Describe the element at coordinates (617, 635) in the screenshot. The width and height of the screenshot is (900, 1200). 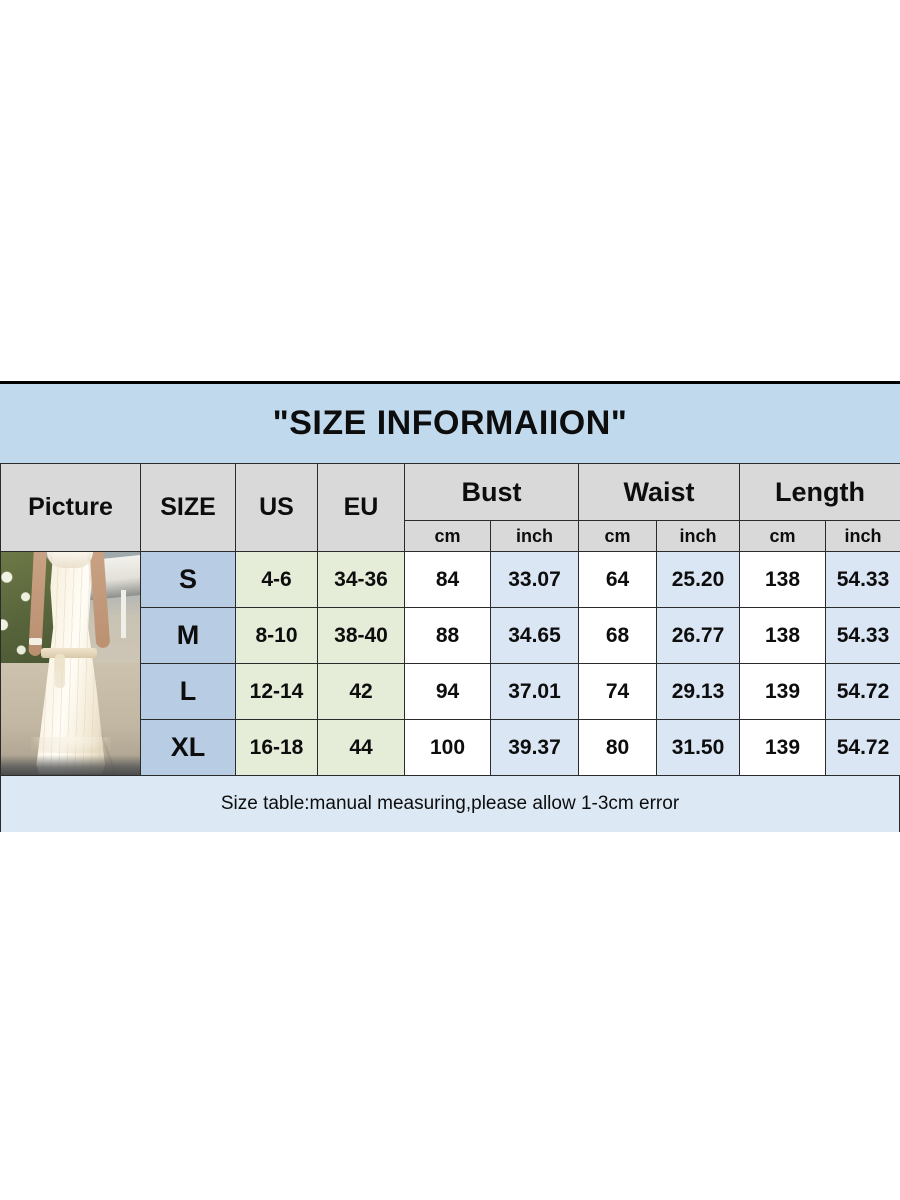
I see `cell-waist-cm: 68` at that location.